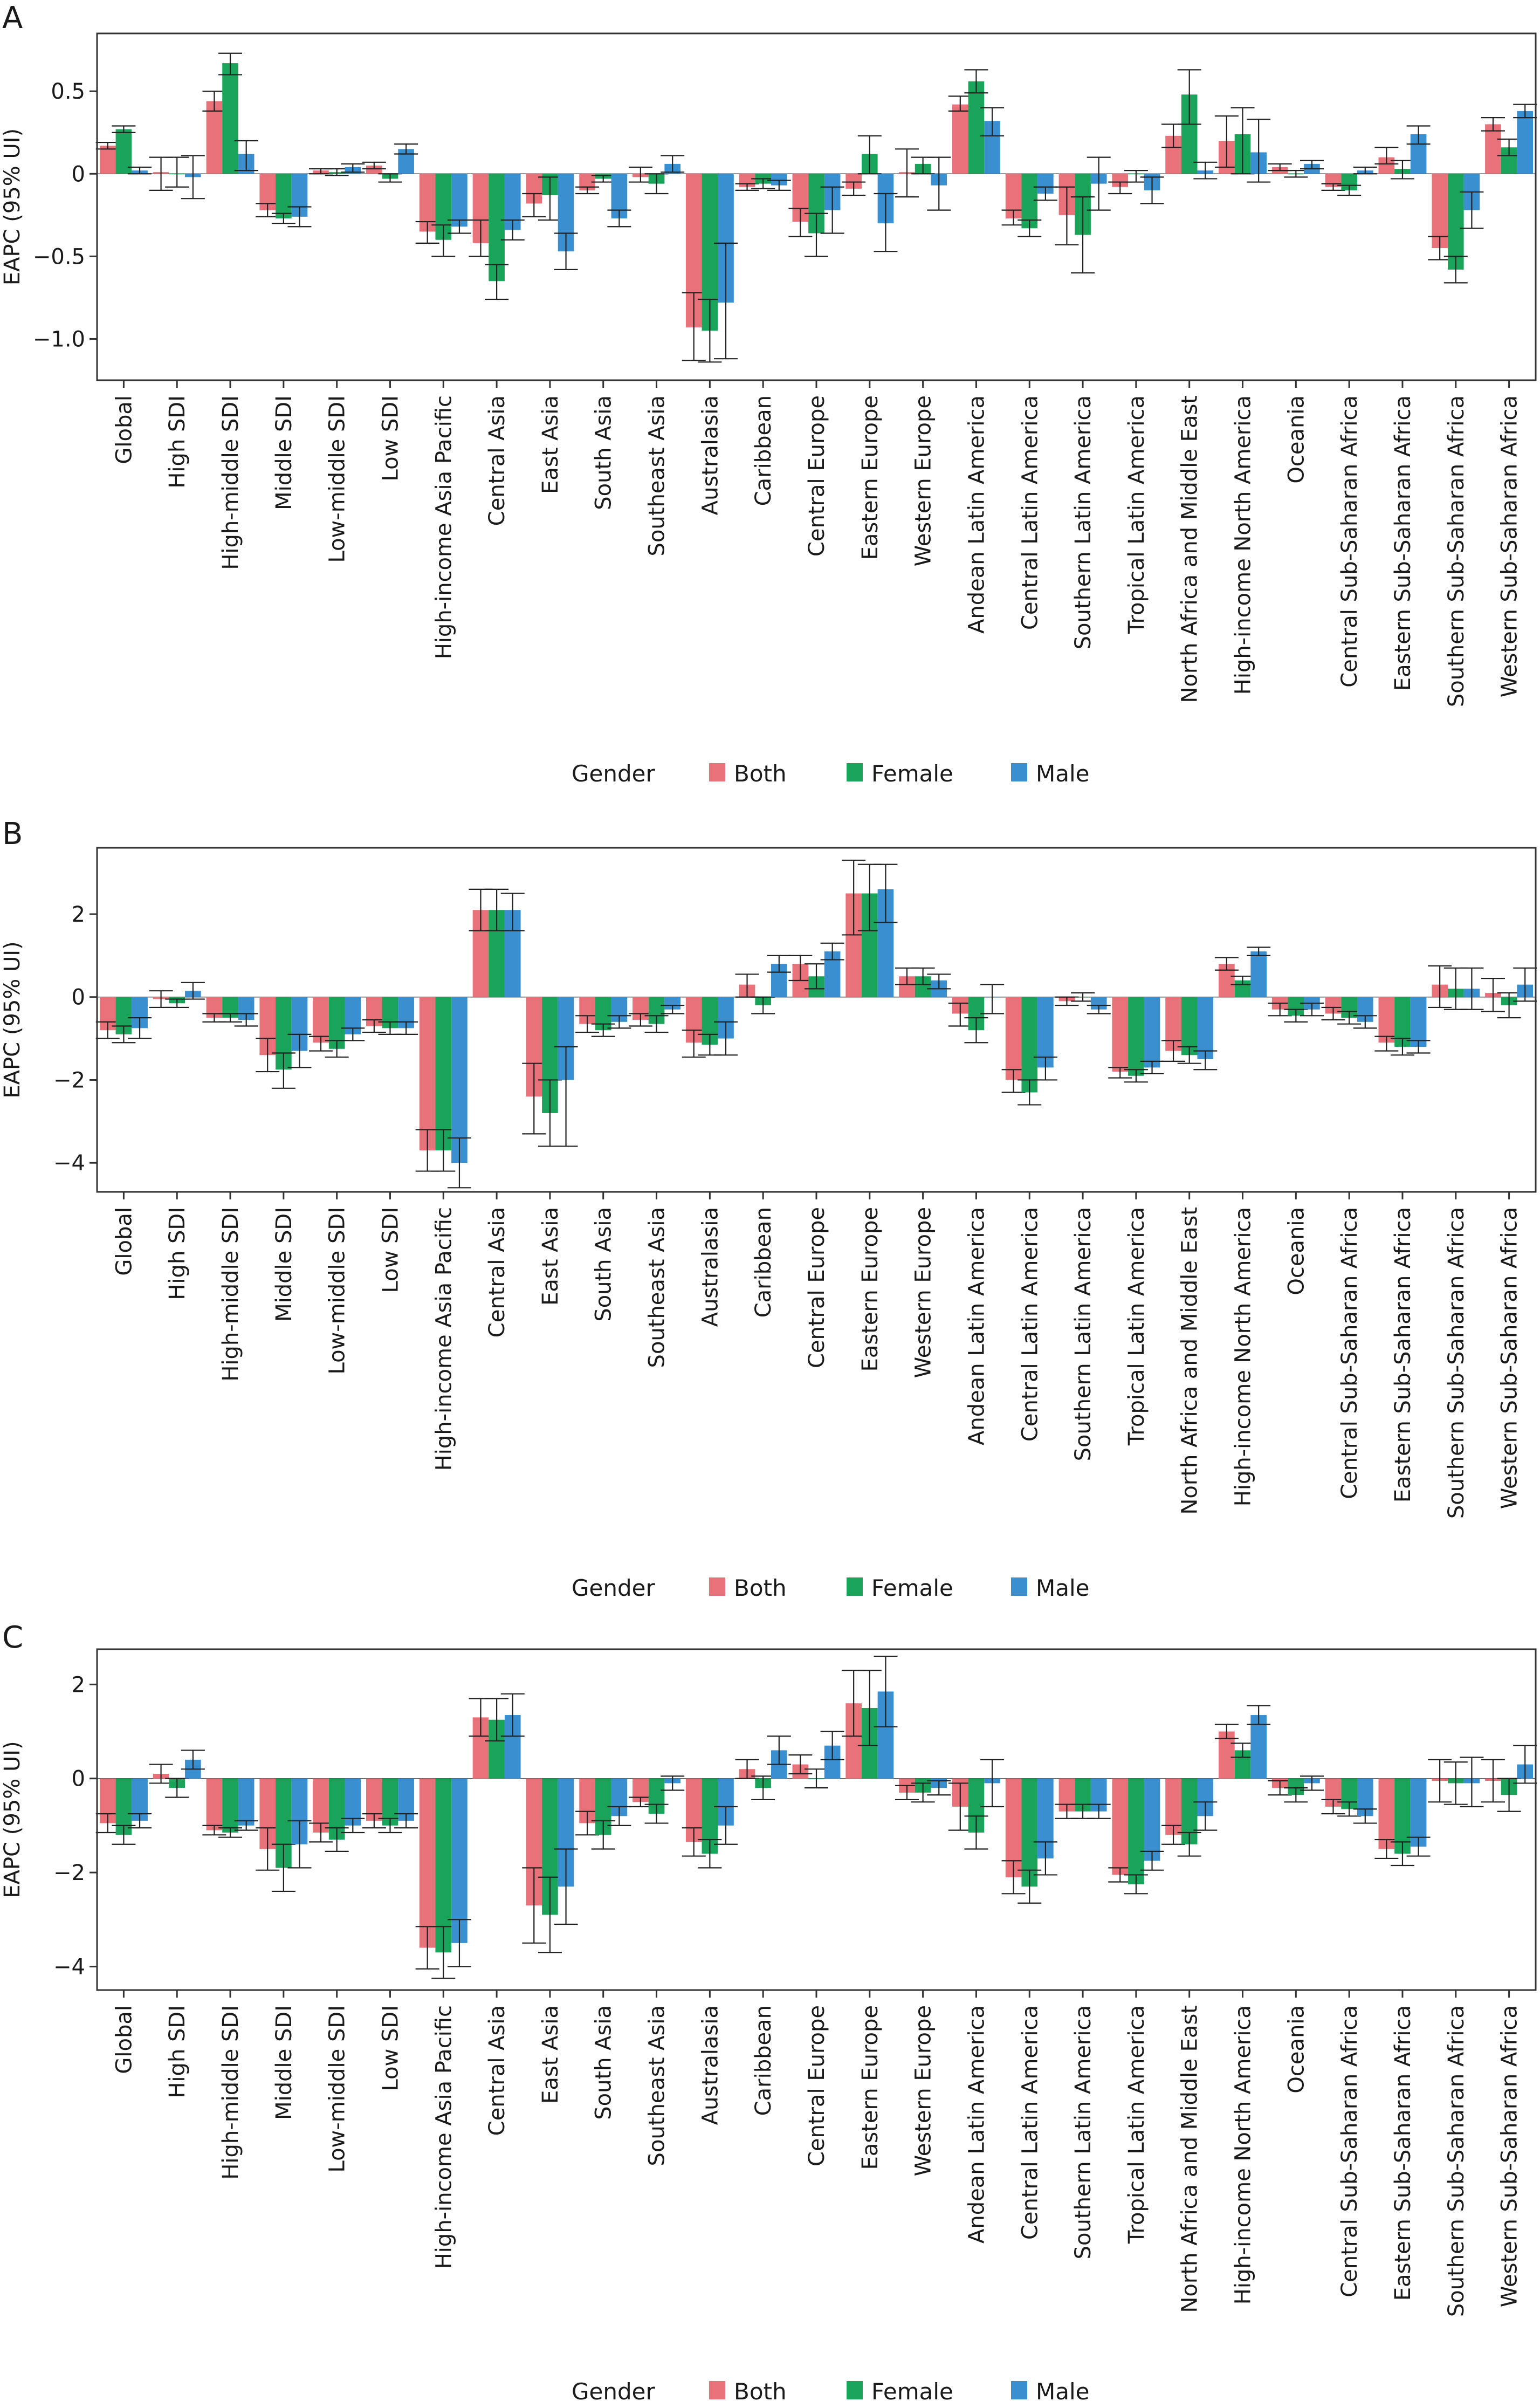 The width and height of the screenshot is (1540, 2401). I want to click on x-tick-label: Low-middle SDI, so click(337, 1291).